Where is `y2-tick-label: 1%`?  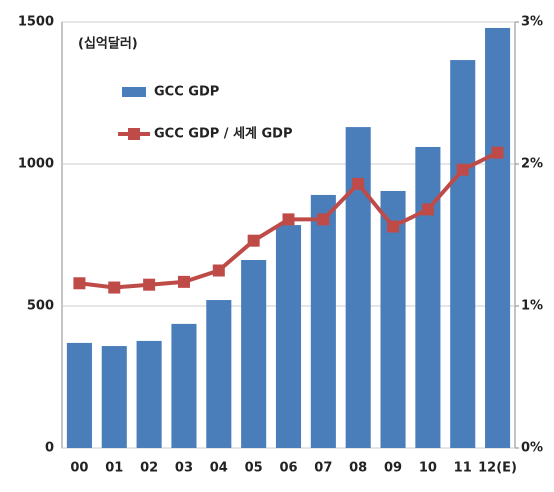
y2-tick-label: 1% is located at coordinates (532, 306).